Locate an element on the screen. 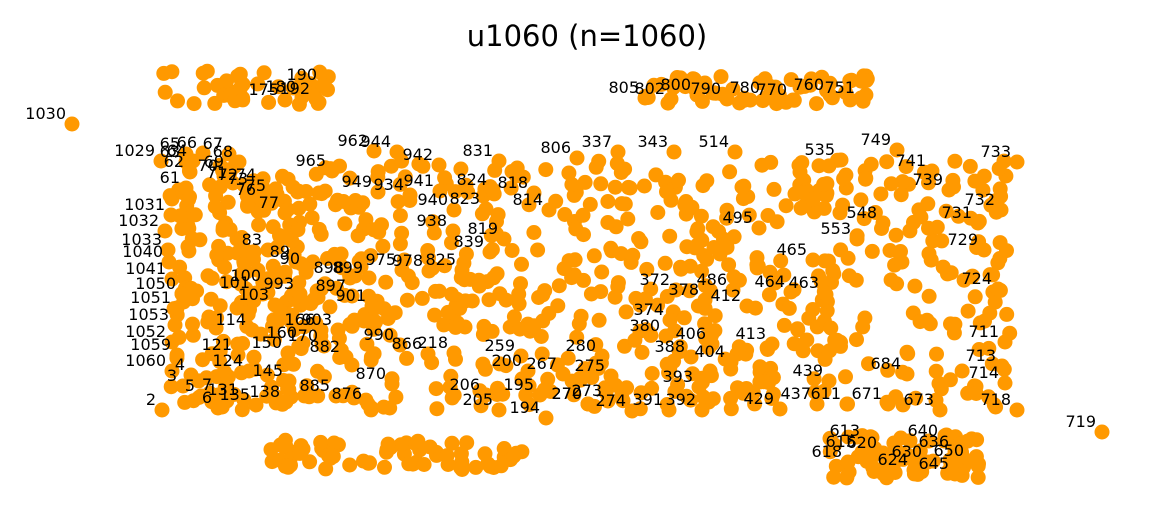 The width and height of the screenshot is (1173, 514). graph-node-label: 944 is located at coordinates (375, 141).